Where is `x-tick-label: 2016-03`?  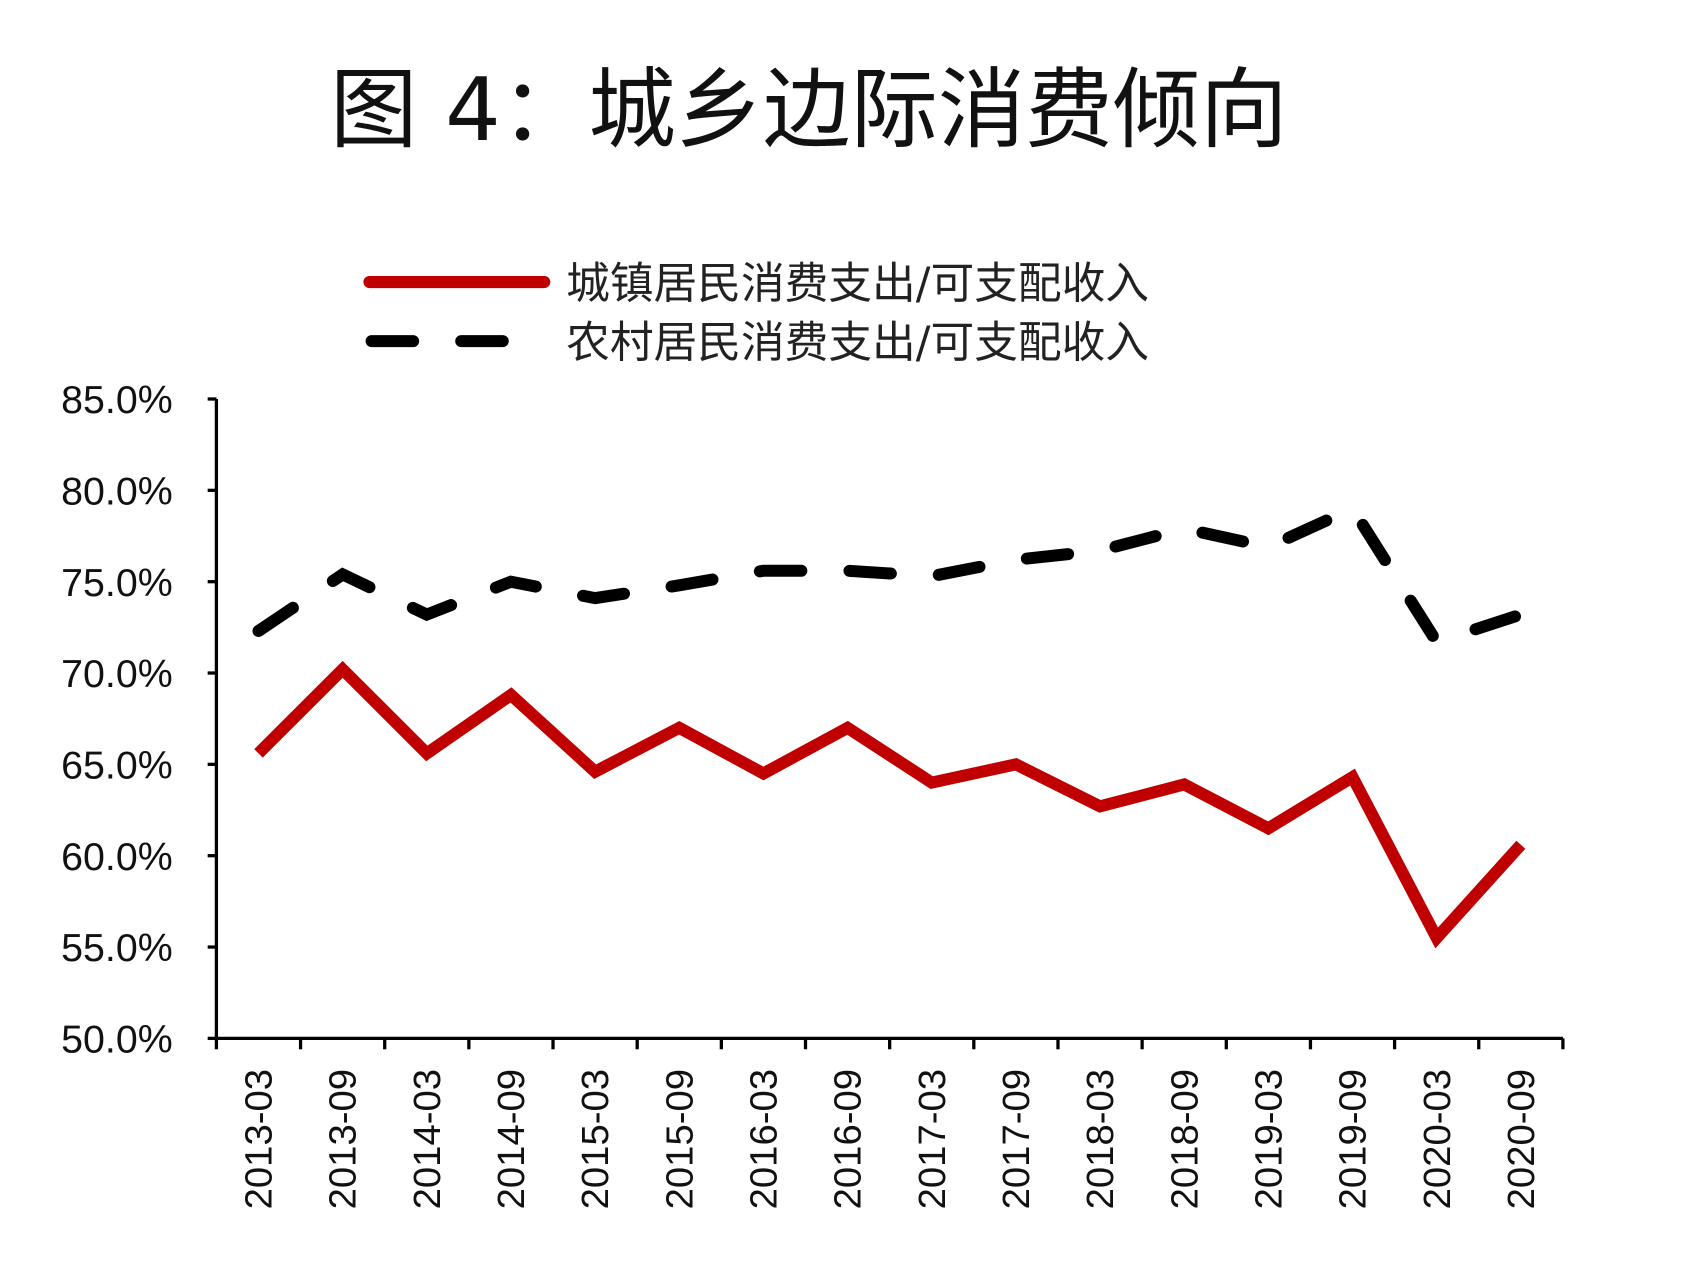
x-tick-label: 2016-03 is located at coordinates (764, 1139).